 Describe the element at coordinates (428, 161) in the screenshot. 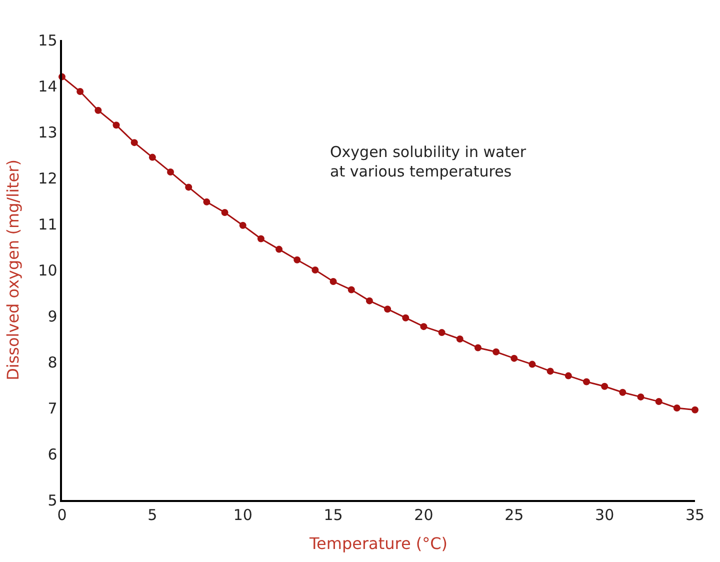

I see `annotation: Oxygen solubility in water at various temperatures` at that location.